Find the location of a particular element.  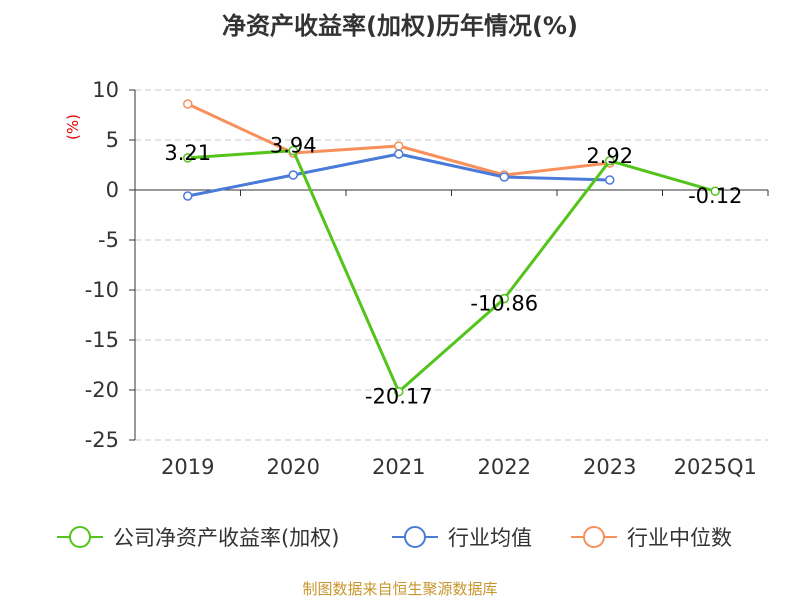

x-tick-label: 2023 is located at coordinates (609, 467).